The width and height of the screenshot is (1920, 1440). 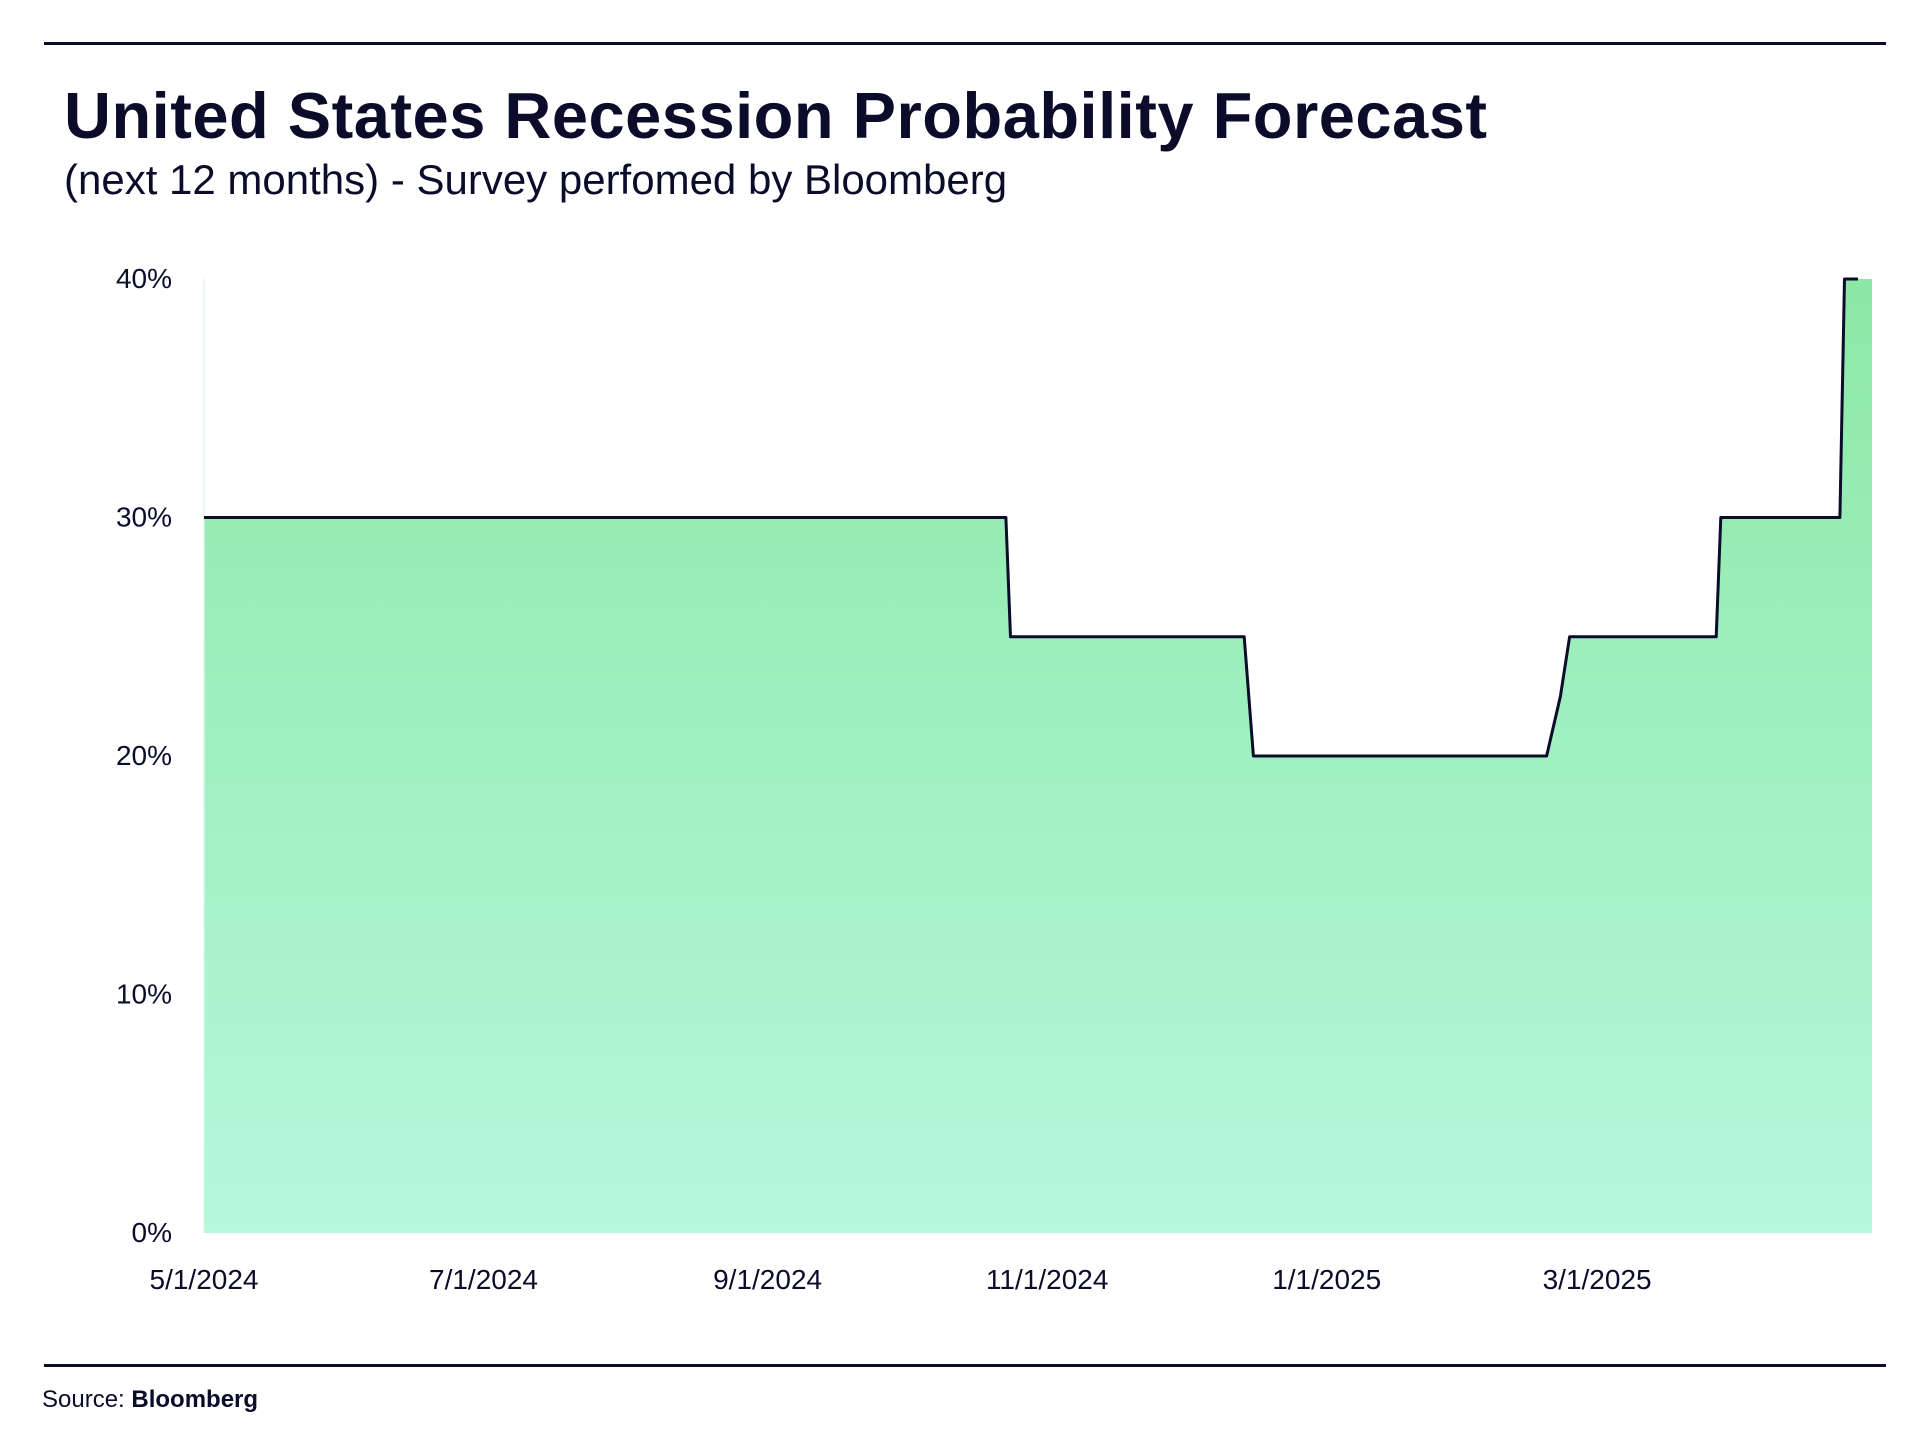 I want to click on y-tick-label: 40%, so click(x=144, y=278).